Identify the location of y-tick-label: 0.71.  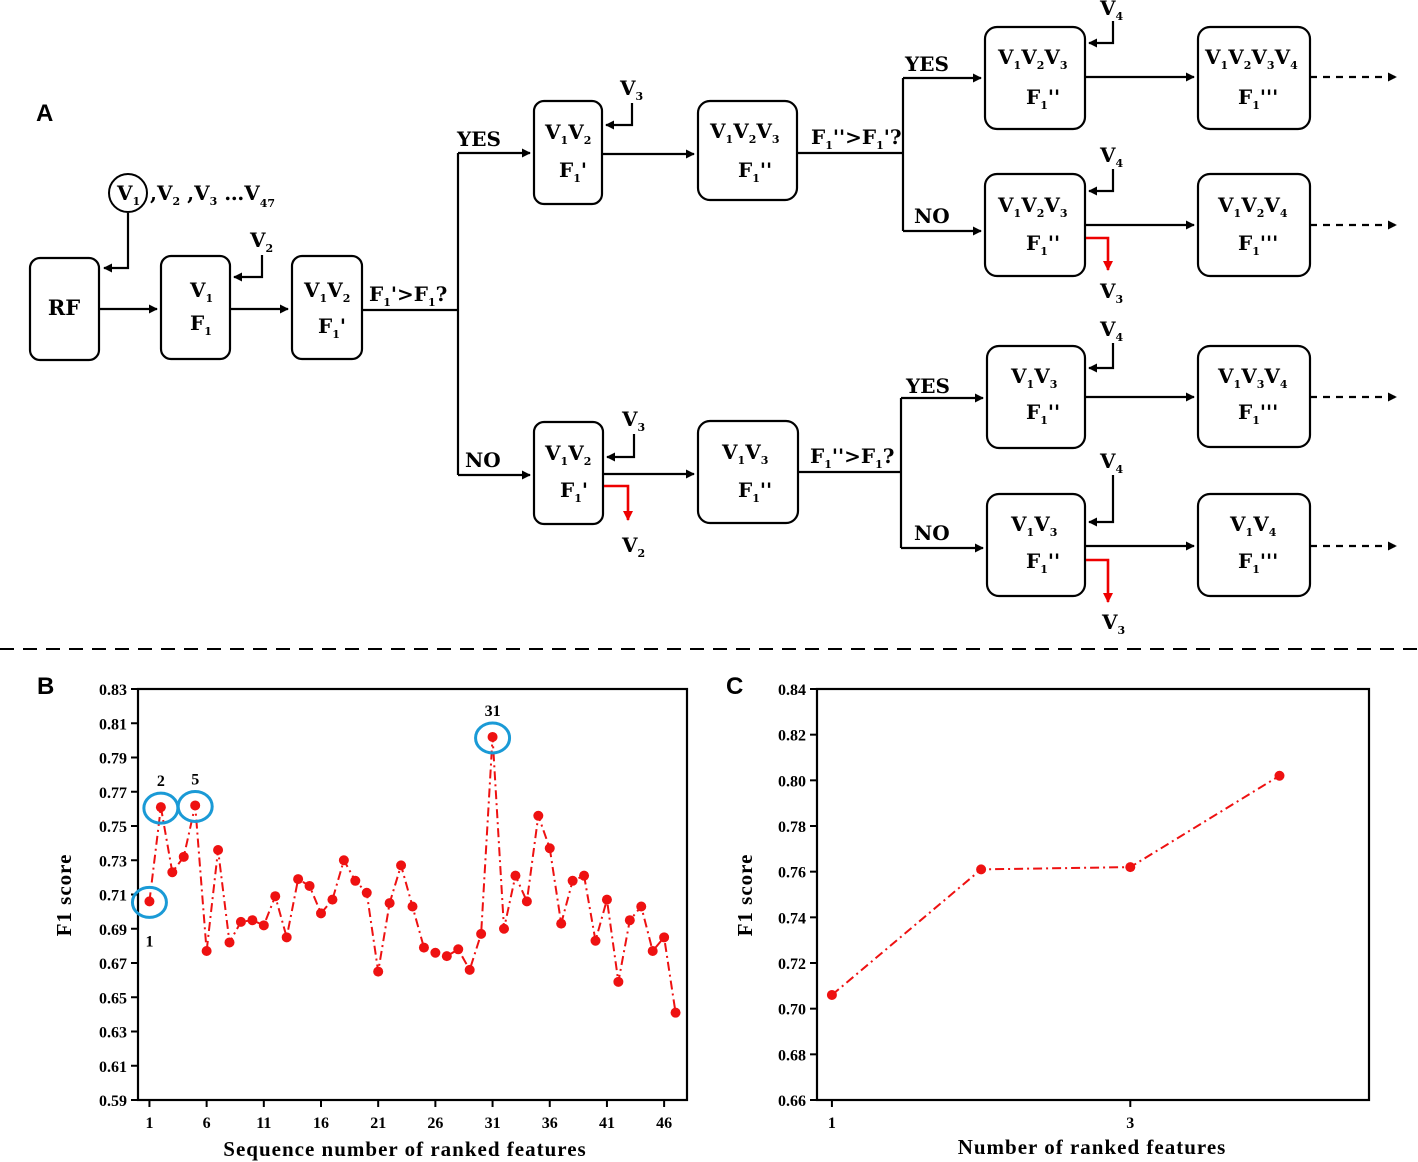
(113, 896).